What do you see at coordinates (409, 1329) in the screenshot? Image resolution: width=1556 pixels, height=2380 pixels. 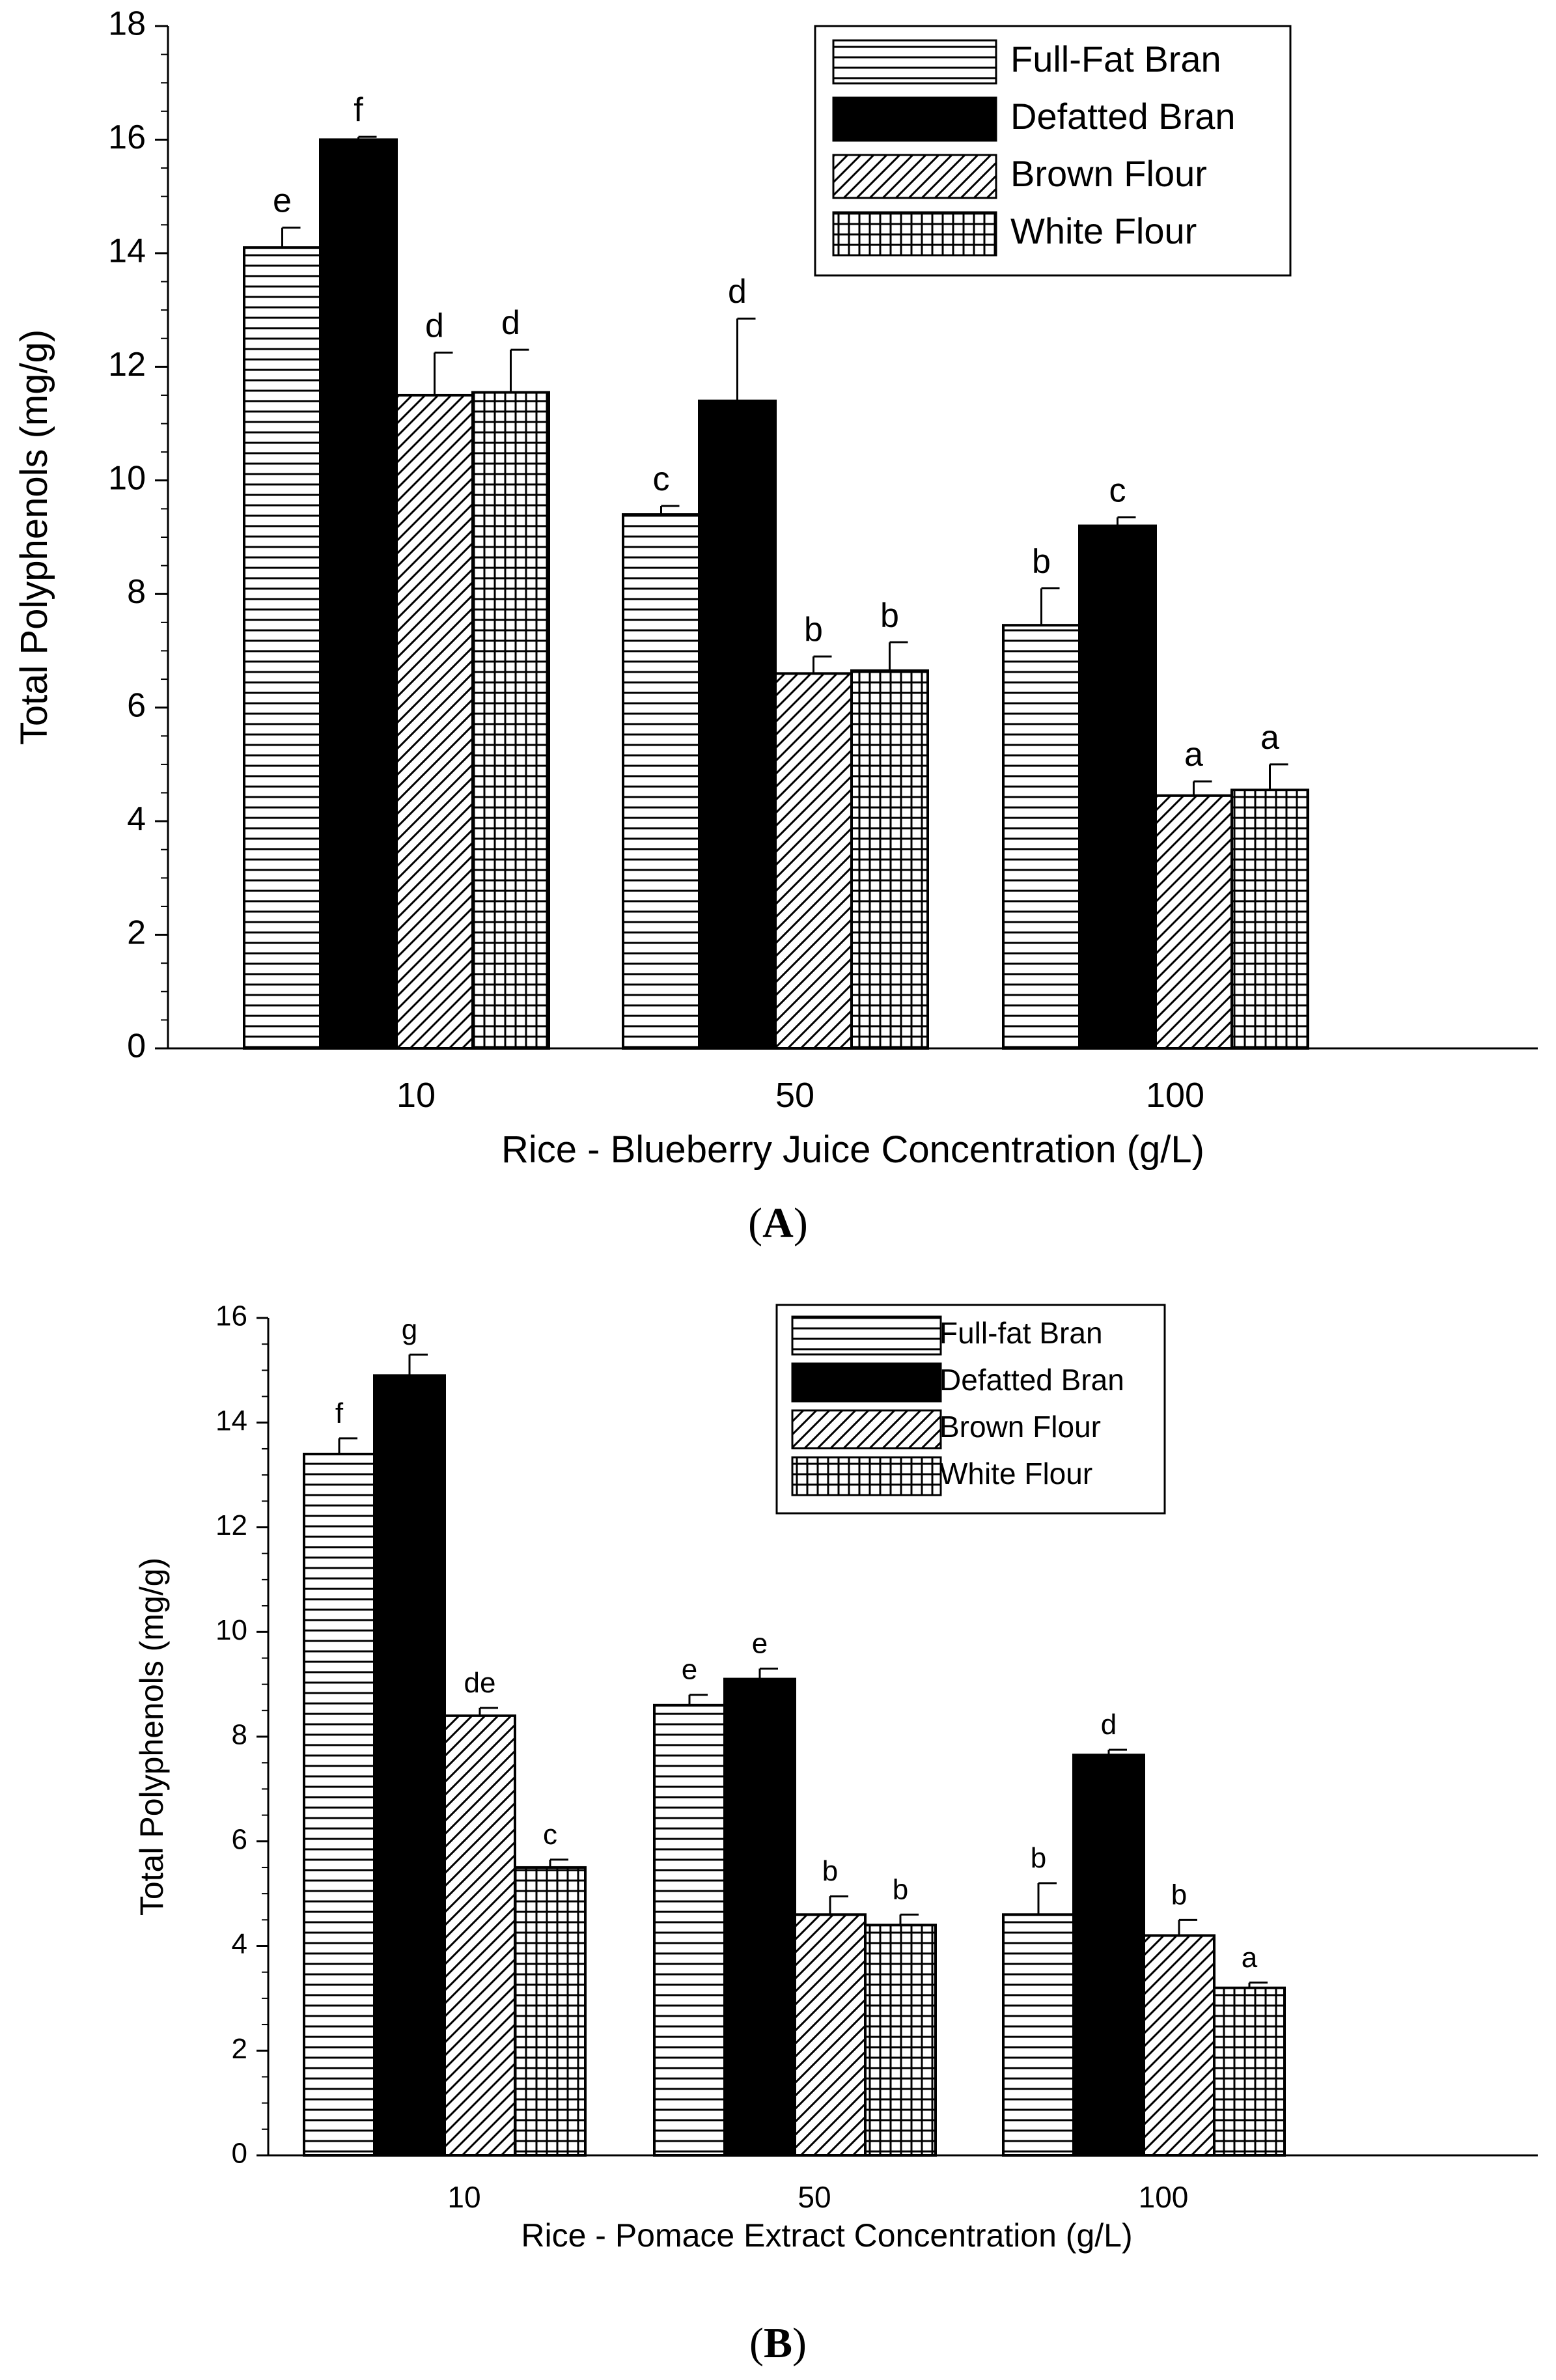 I see `significance-letter: g` at bounding box center [409, 1329].